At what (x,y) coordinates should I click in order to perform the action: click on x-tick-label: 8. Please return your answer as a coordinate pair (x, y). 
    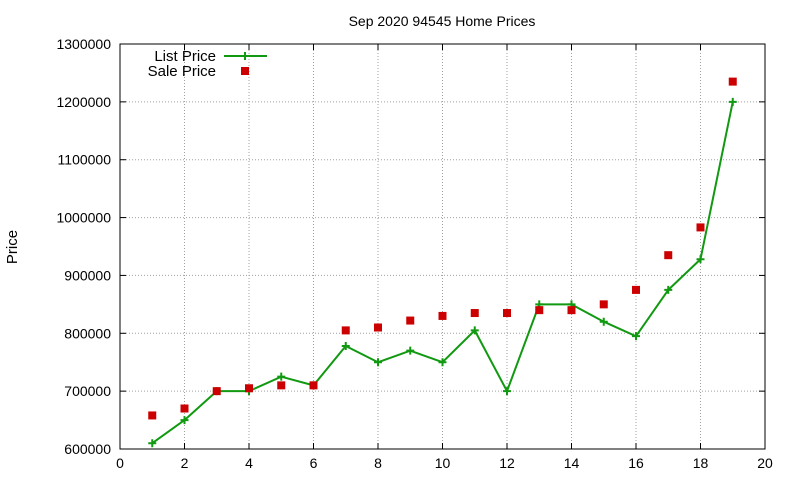
    Looking at the image, I should click on (378, 463).